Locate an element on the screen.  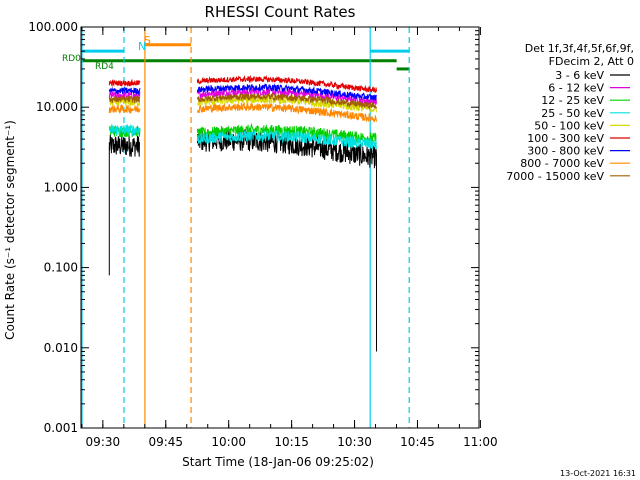
x-tick-label-5: 10:45 is located at coordinates (417, 442).